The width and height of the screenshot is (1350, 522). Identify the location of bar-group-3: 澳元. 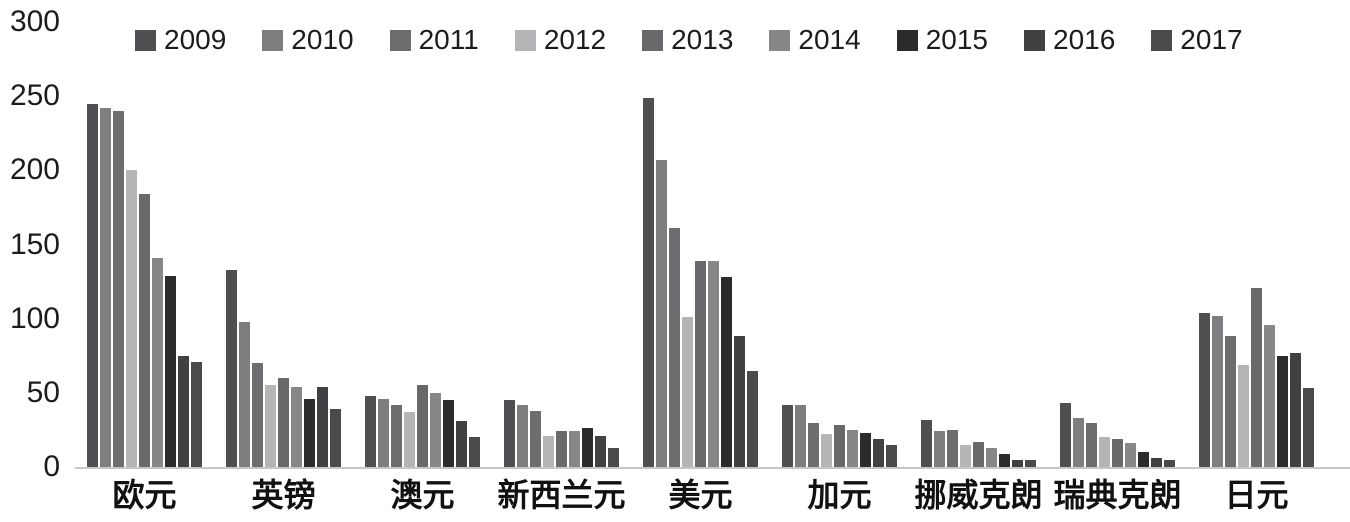
(422, 266).